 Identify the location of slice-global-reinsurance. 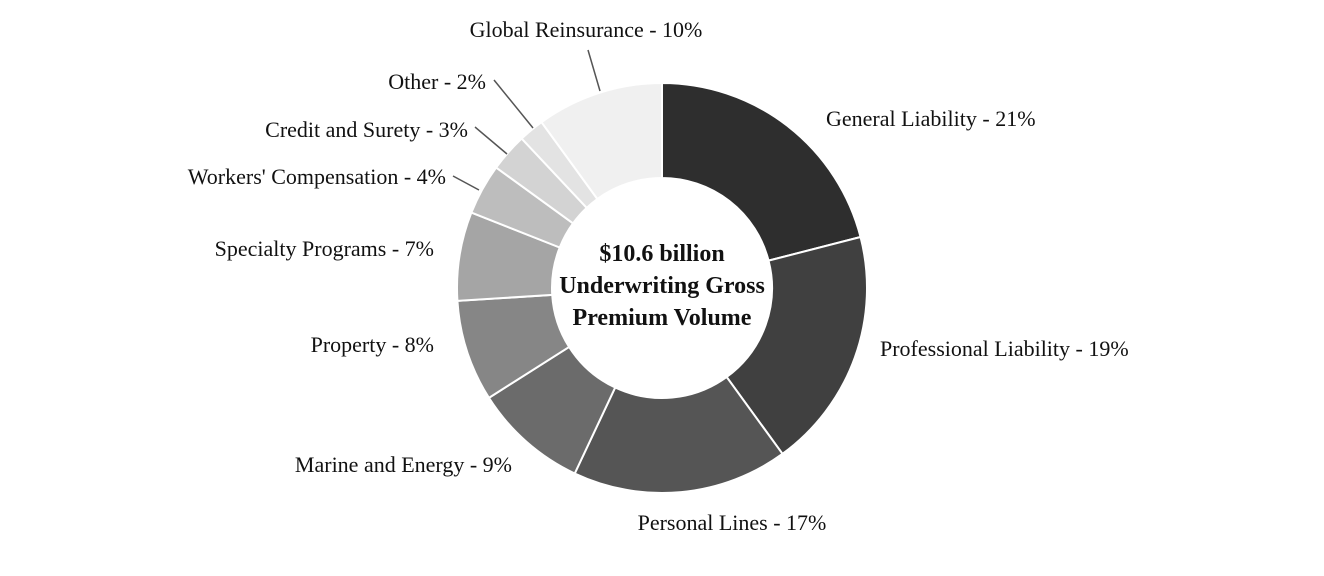
(601, 141).